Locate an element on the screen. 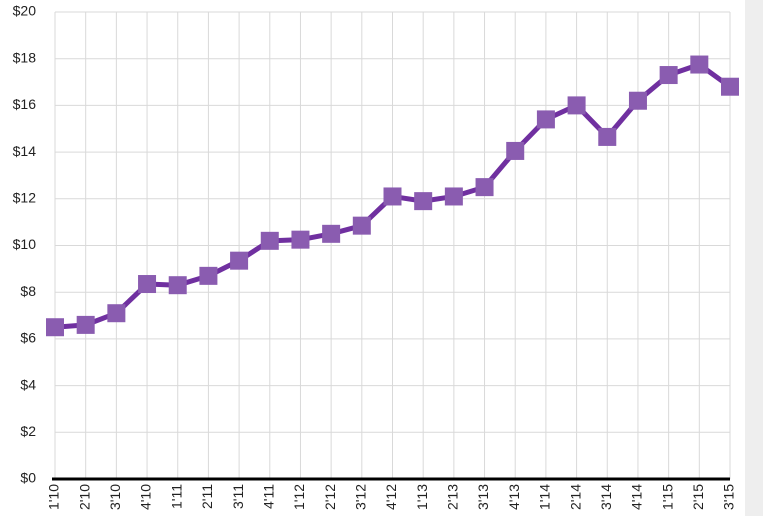 The image size is (763, 521). x-tick-label: 2'14 is located at coordinates (575, 497).